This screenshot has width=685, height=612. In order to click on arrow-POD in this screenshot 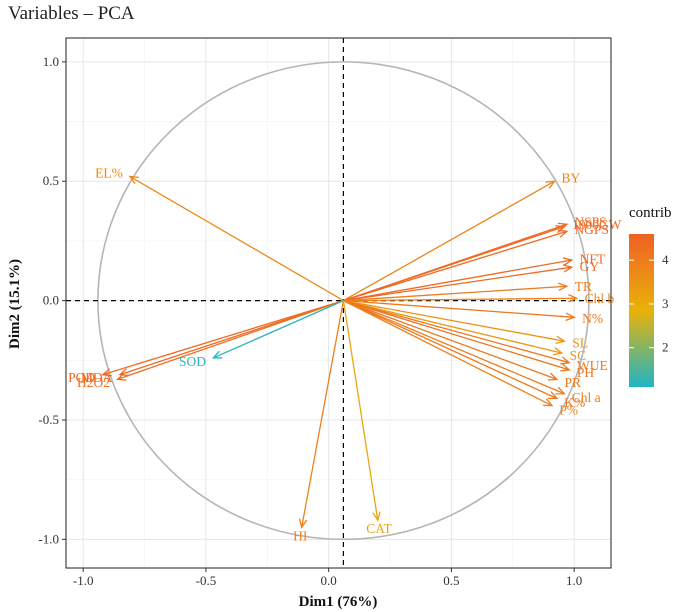, I will do `click(223, 337)`.